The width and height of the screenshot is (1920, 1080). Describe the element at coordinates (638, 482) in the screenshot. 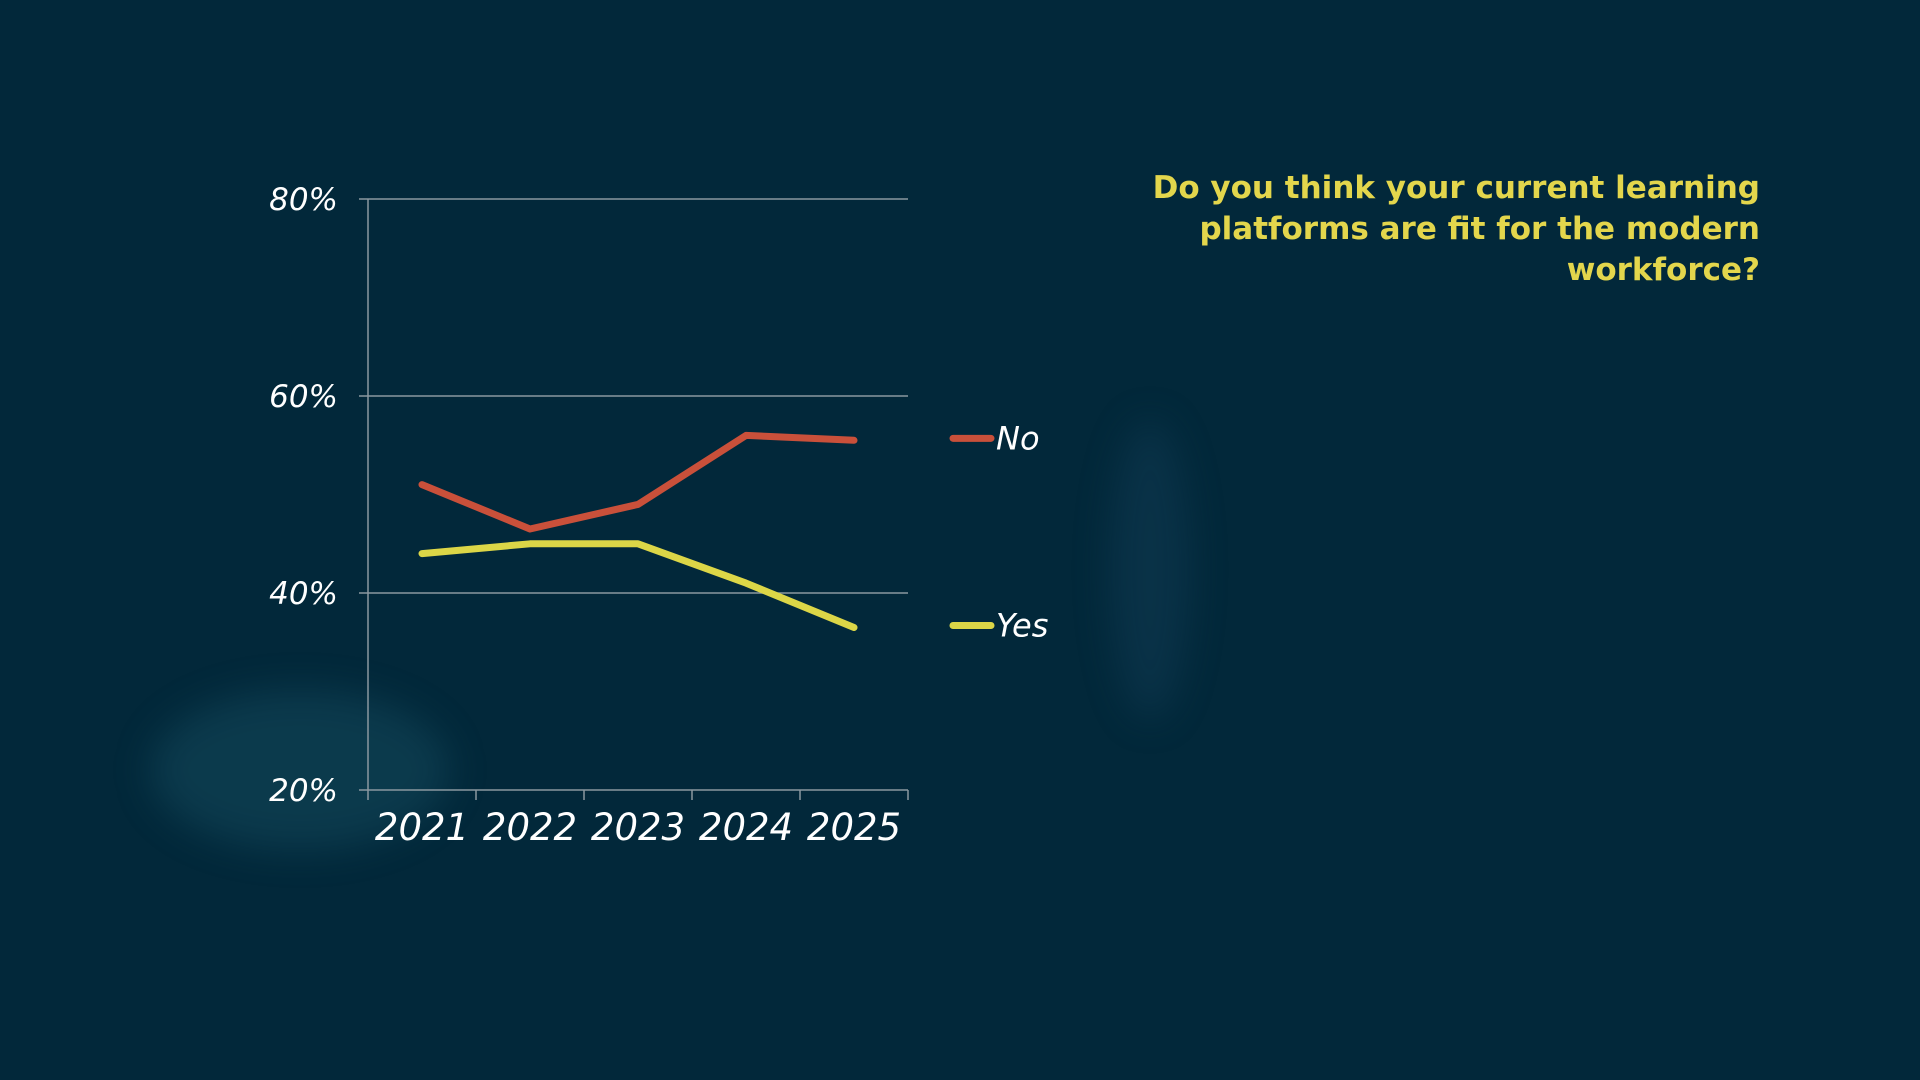

I see `series-line-no` at that location.